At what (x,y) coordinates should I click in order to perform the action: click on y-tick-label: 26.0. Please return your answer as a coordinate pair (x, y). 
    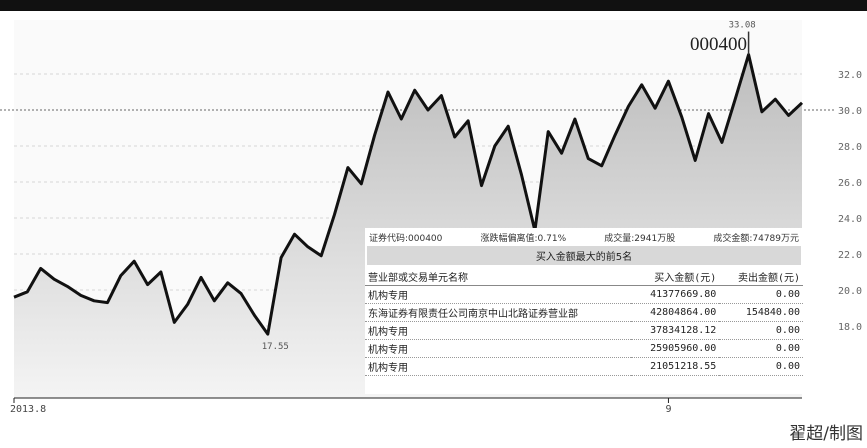
    Looking at the image, I should click on (850, 183).